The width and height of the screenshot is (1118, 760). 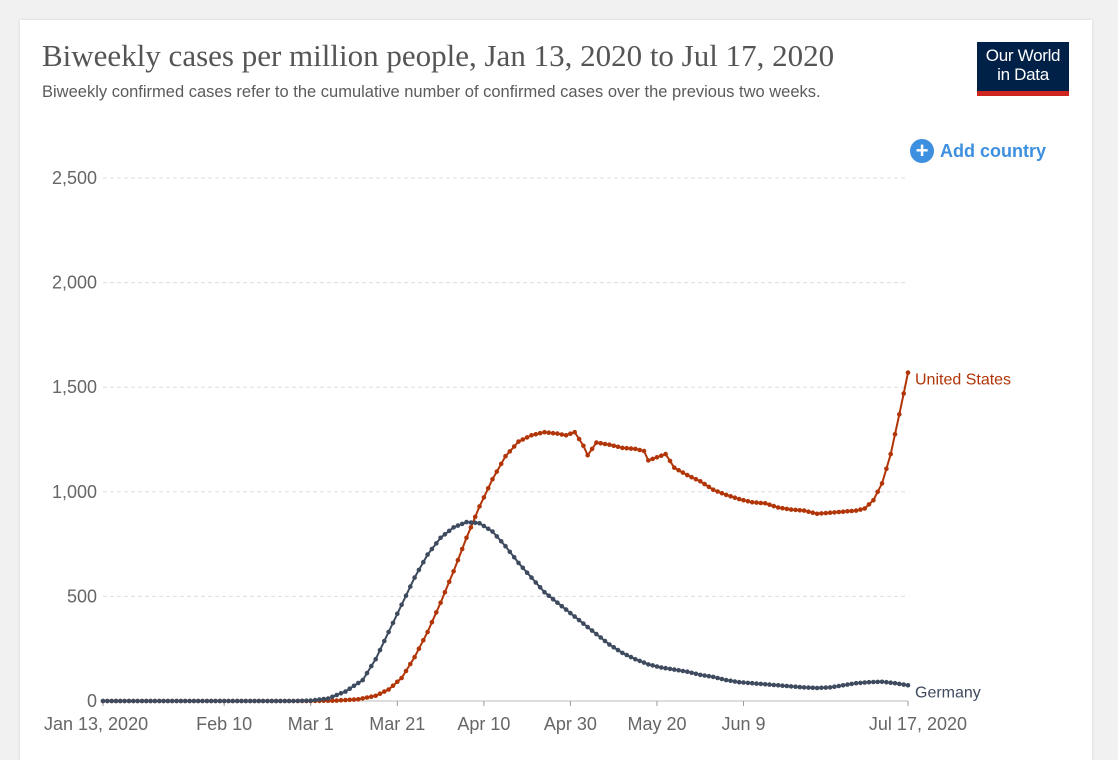 What do you see at coordinates (656, 724) in the screenshot?
I see `x-tick-label: May 20` at bounding box center [656, 724].